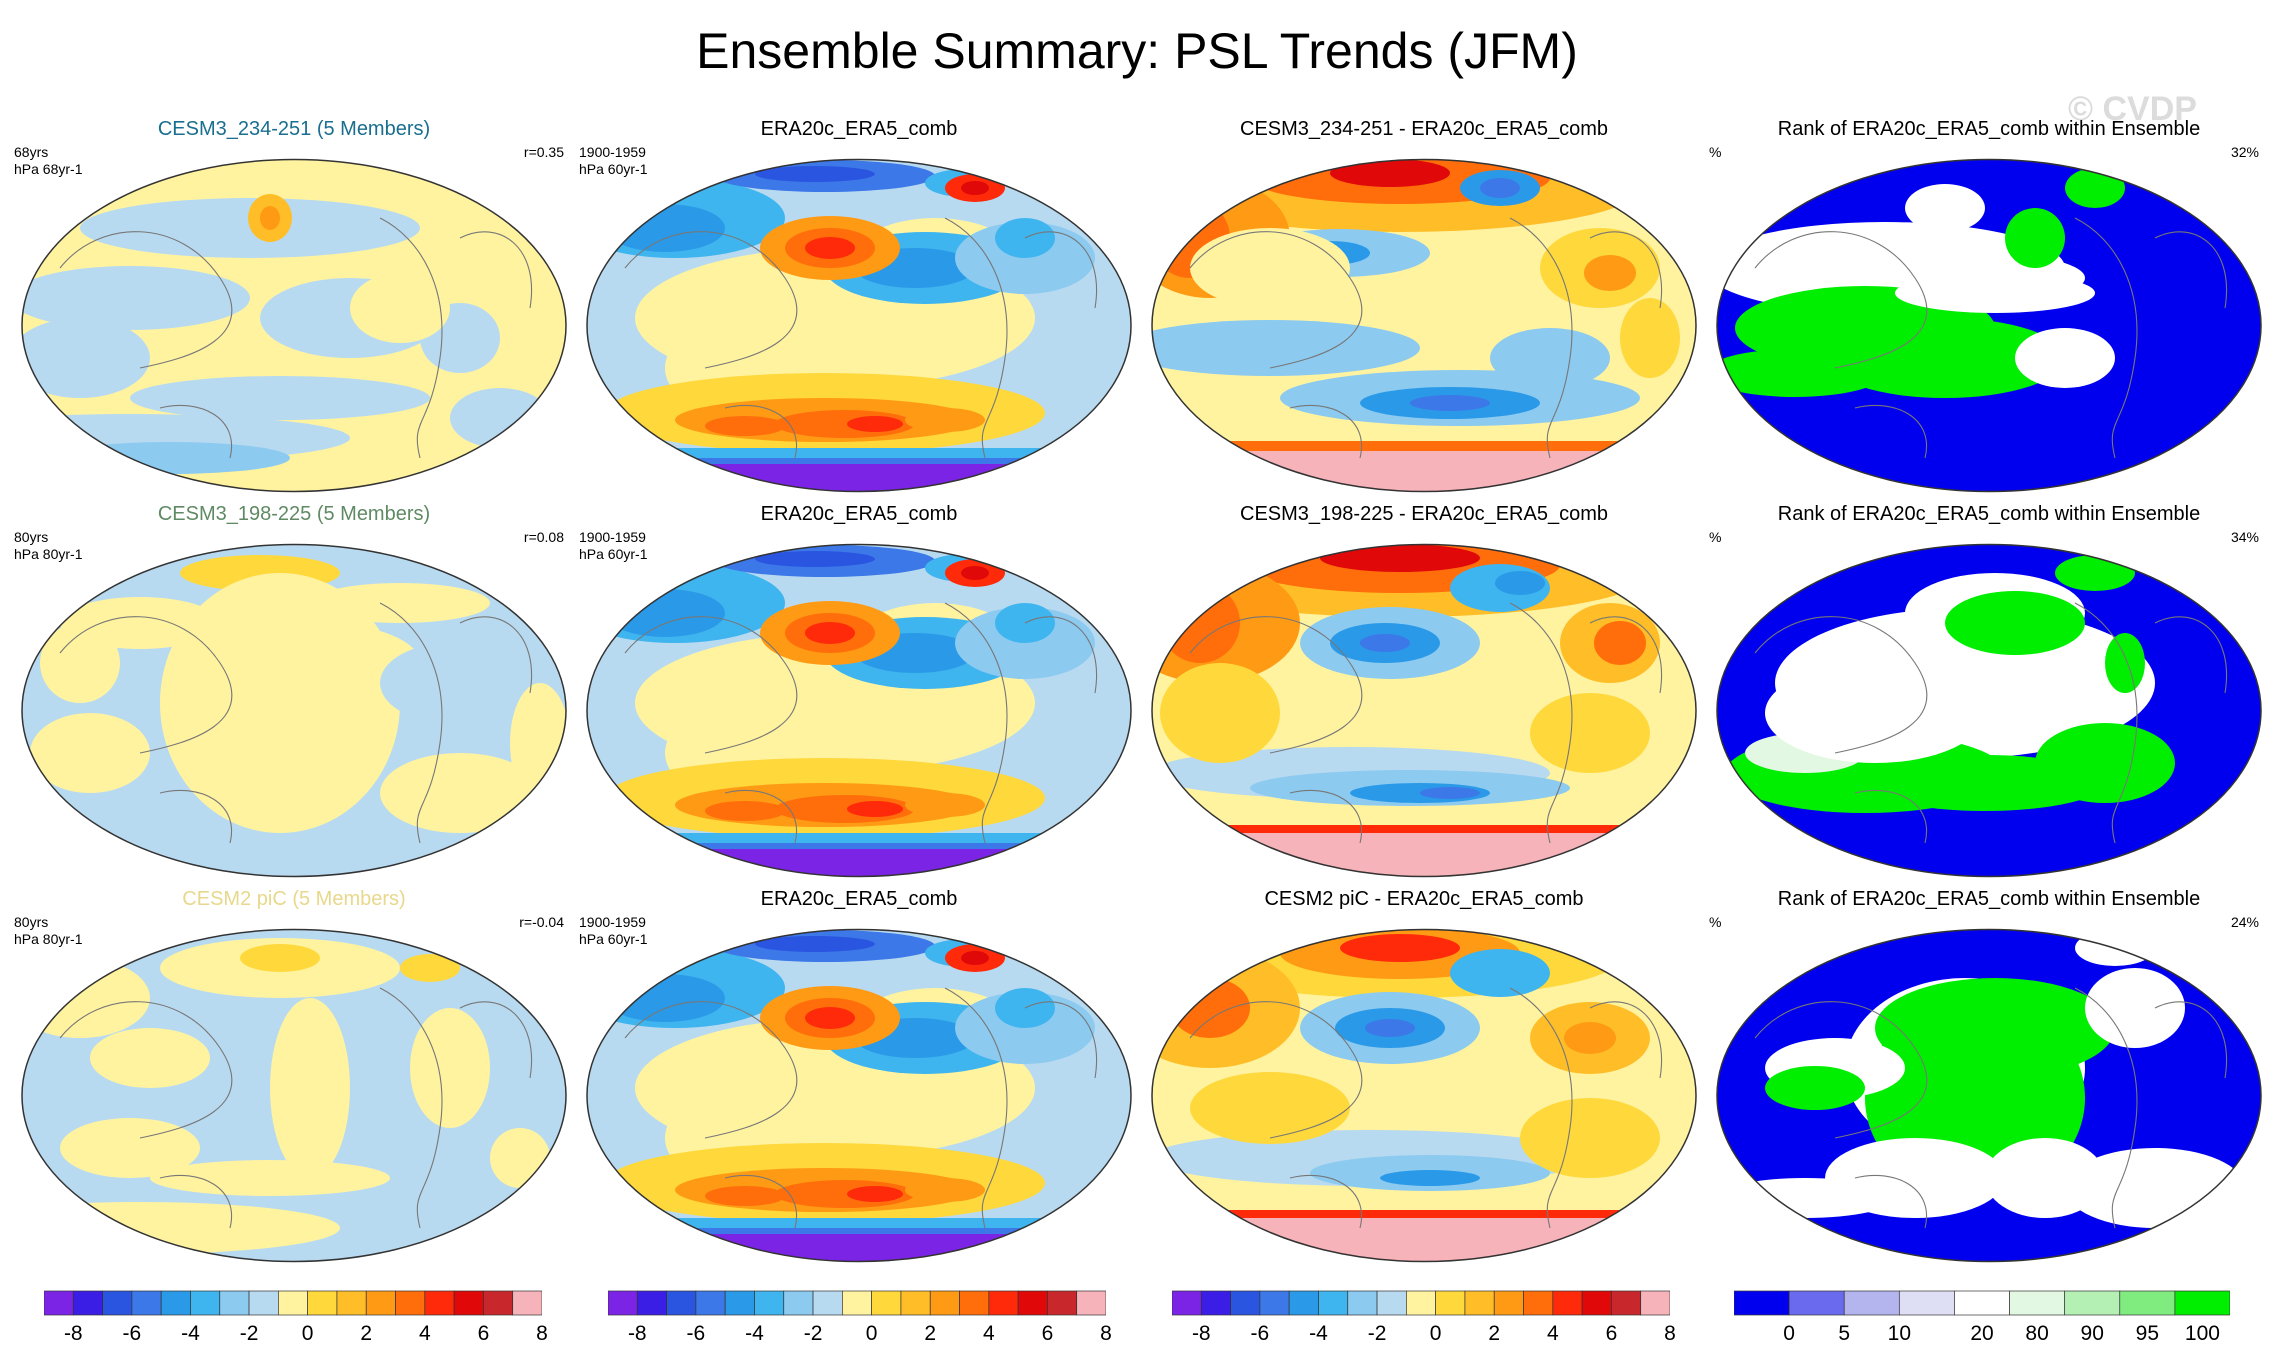  I want to click on panel-title: CESM3_234-251 - ERA20c_ERA5_comb, so click(1424, 129).